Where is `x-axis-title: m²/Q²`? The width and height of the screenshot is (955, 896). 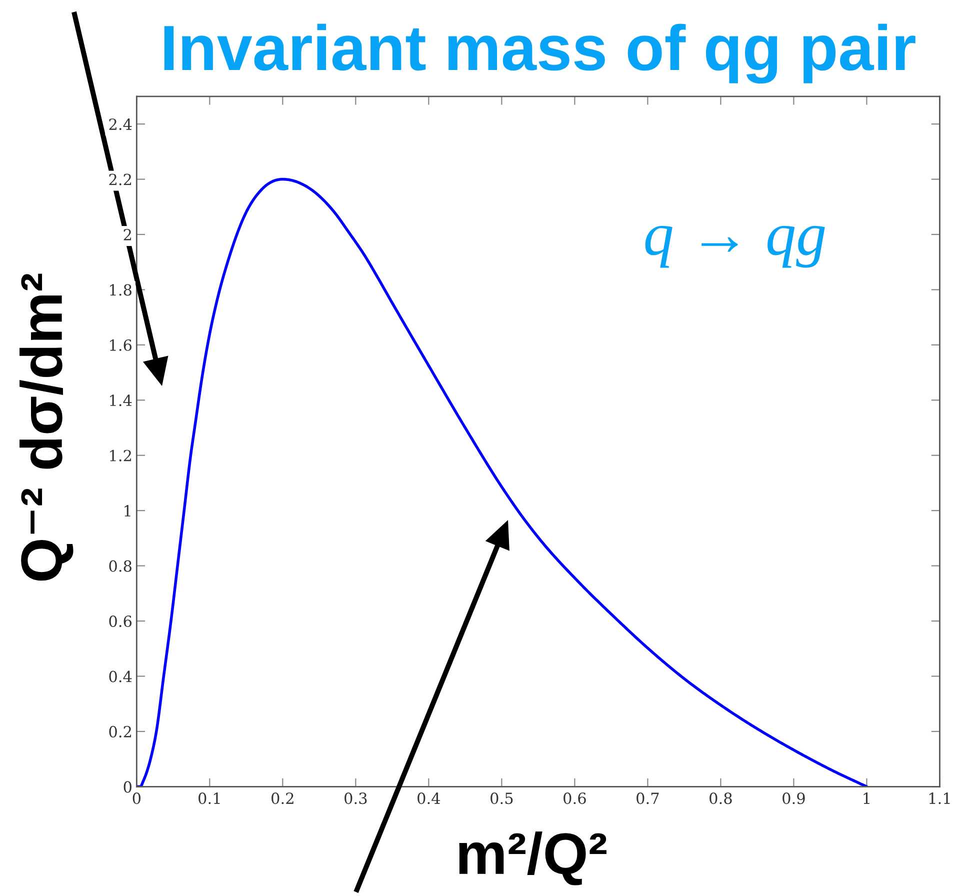
x-axis-title: m²/Q² is located at coordinates (532, 859).